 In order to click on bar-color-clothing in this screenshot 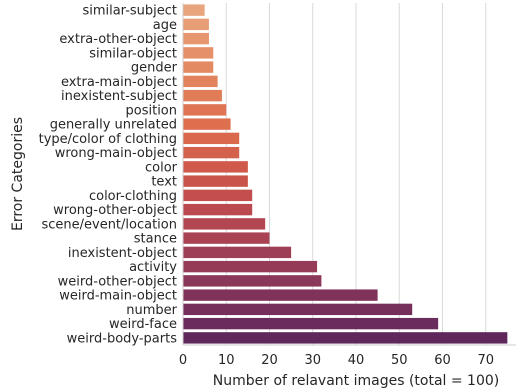, I will do `click(218, 195)`.